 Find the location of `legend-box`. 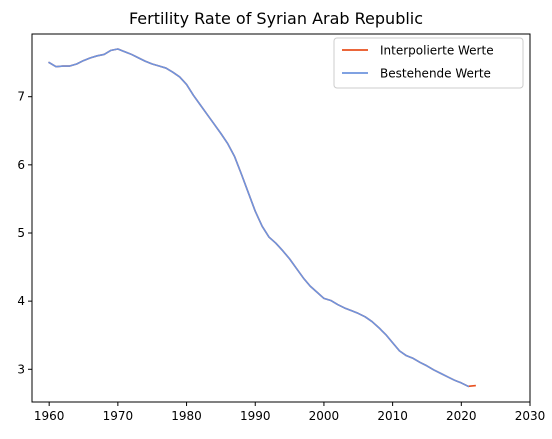

legend-box is located at coordinates (428, 63).